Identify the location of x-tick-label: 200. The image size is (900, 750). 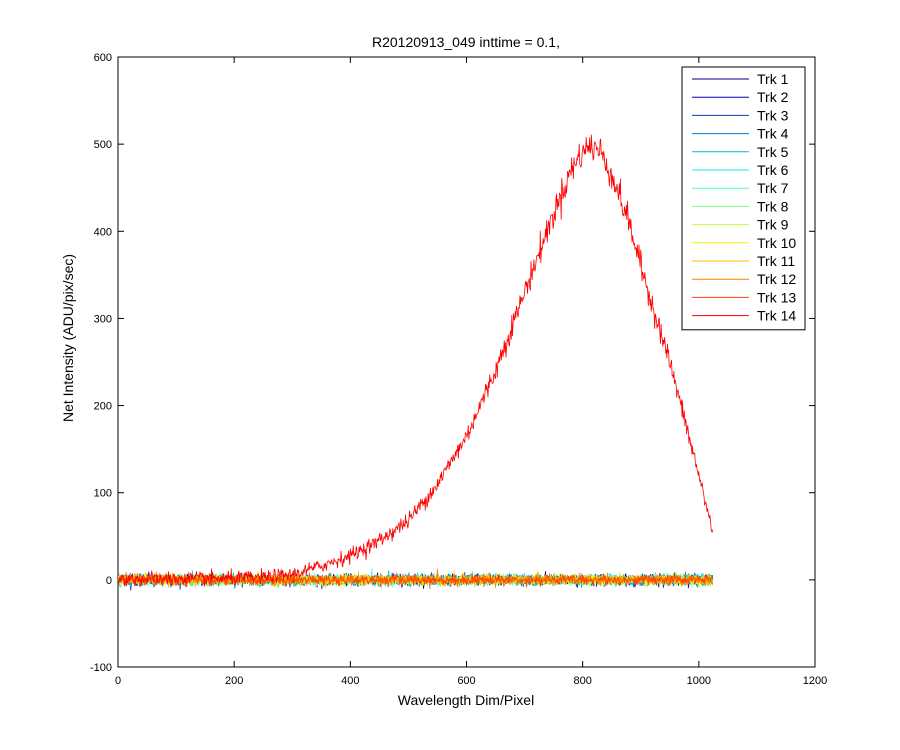
(234, 681).